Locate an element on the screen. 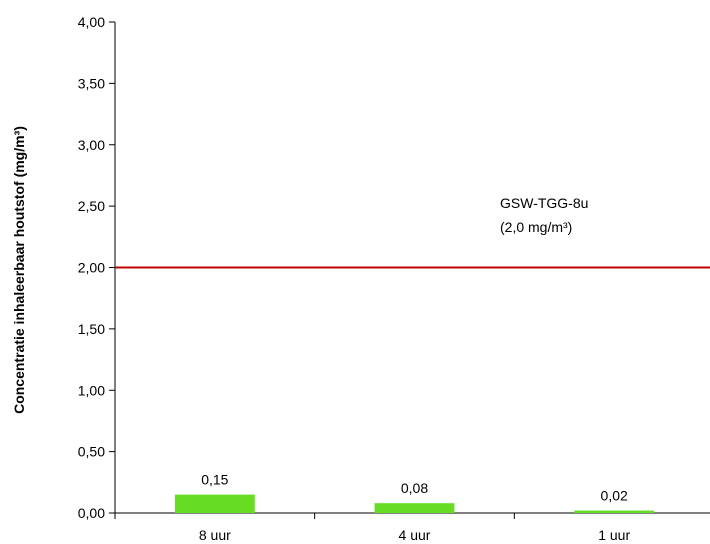 The width and height of the screenshot is (710, 544). y-tick-label: 3,00 is located at coordinates (91, 145).